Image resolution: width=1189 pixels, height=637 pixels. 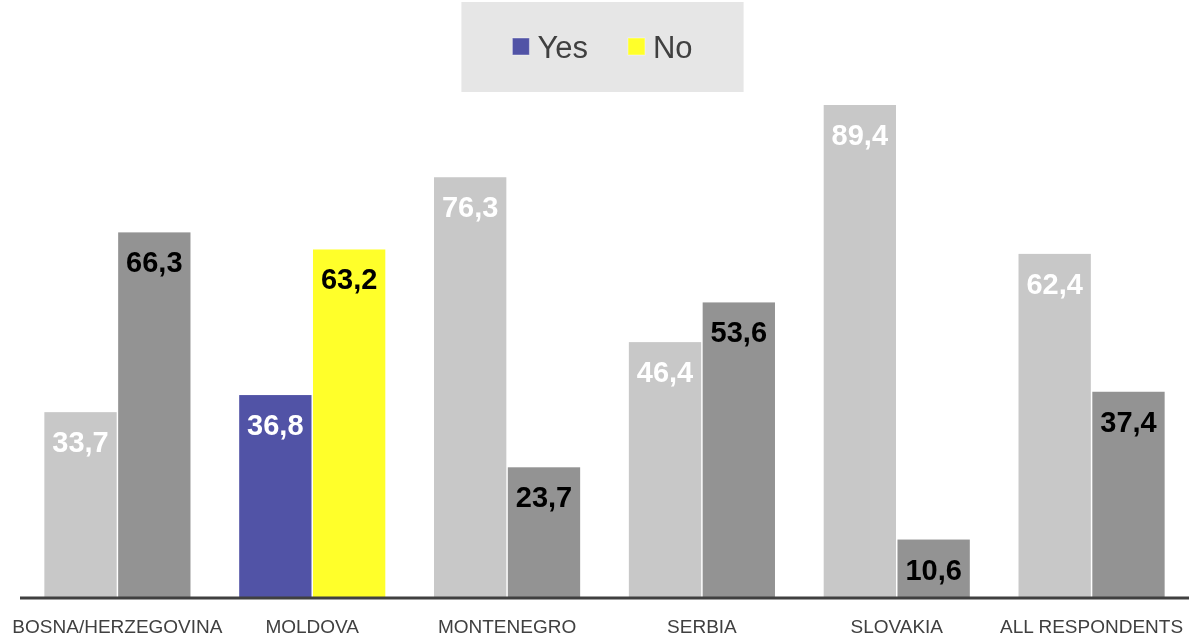 What do you see at coordinates (275, 425) in the screenshot?
I see `data-label: 36,8` at bounding box center [275, 425].